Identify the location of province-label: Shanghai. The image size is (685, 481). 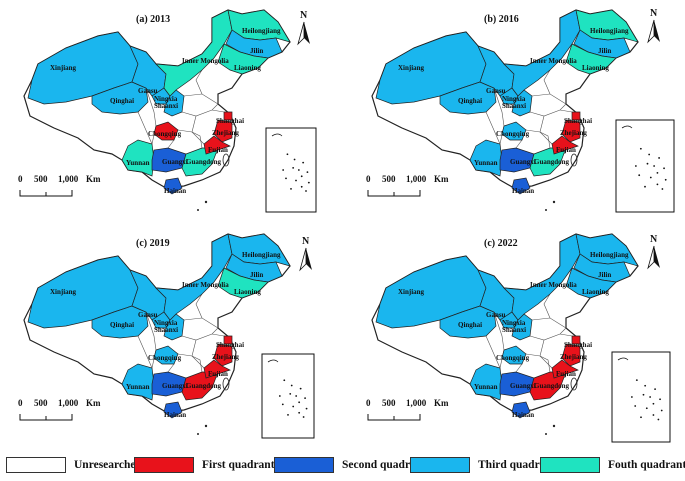
(230, 121).